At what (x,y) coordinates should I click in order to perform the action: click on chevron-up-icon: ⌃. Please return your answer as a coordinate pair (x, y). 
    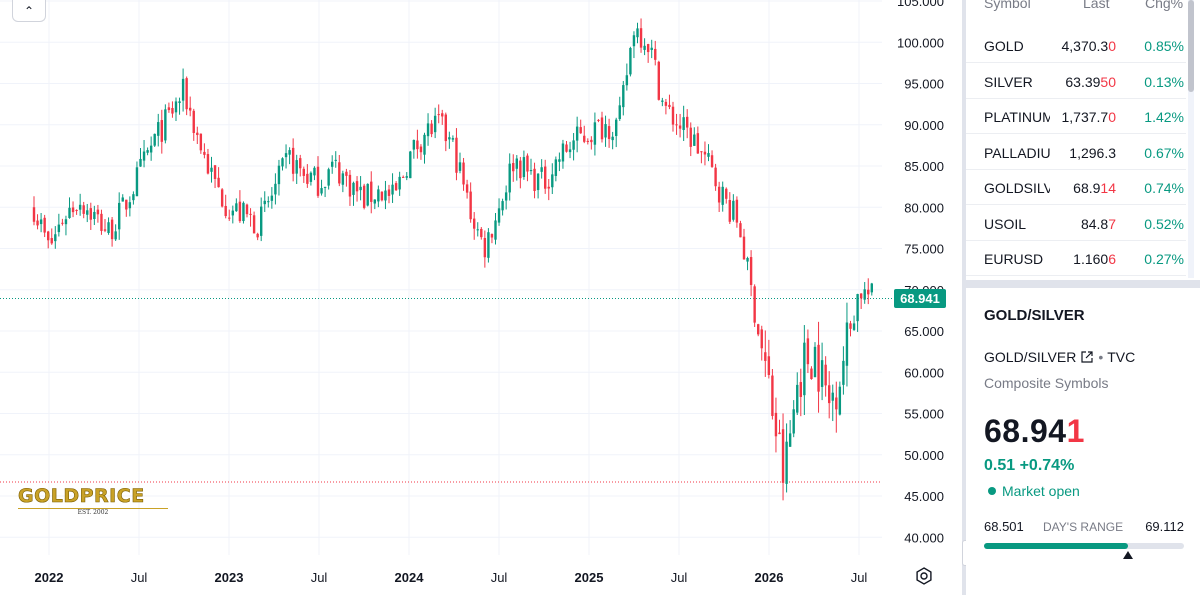
    Looking at the image, I should click on (29, 10).